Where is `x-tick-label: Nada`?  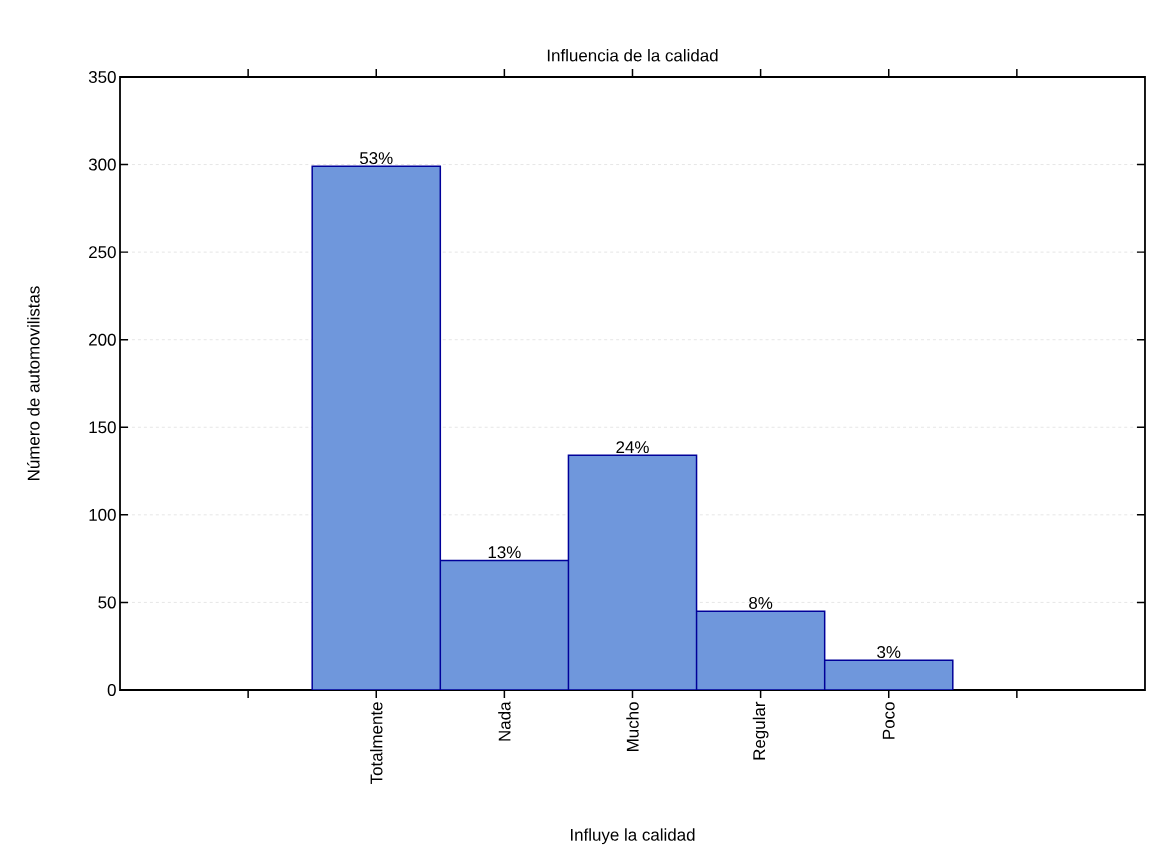
x-tick-label: Nada is located at coordinates (504, 721).